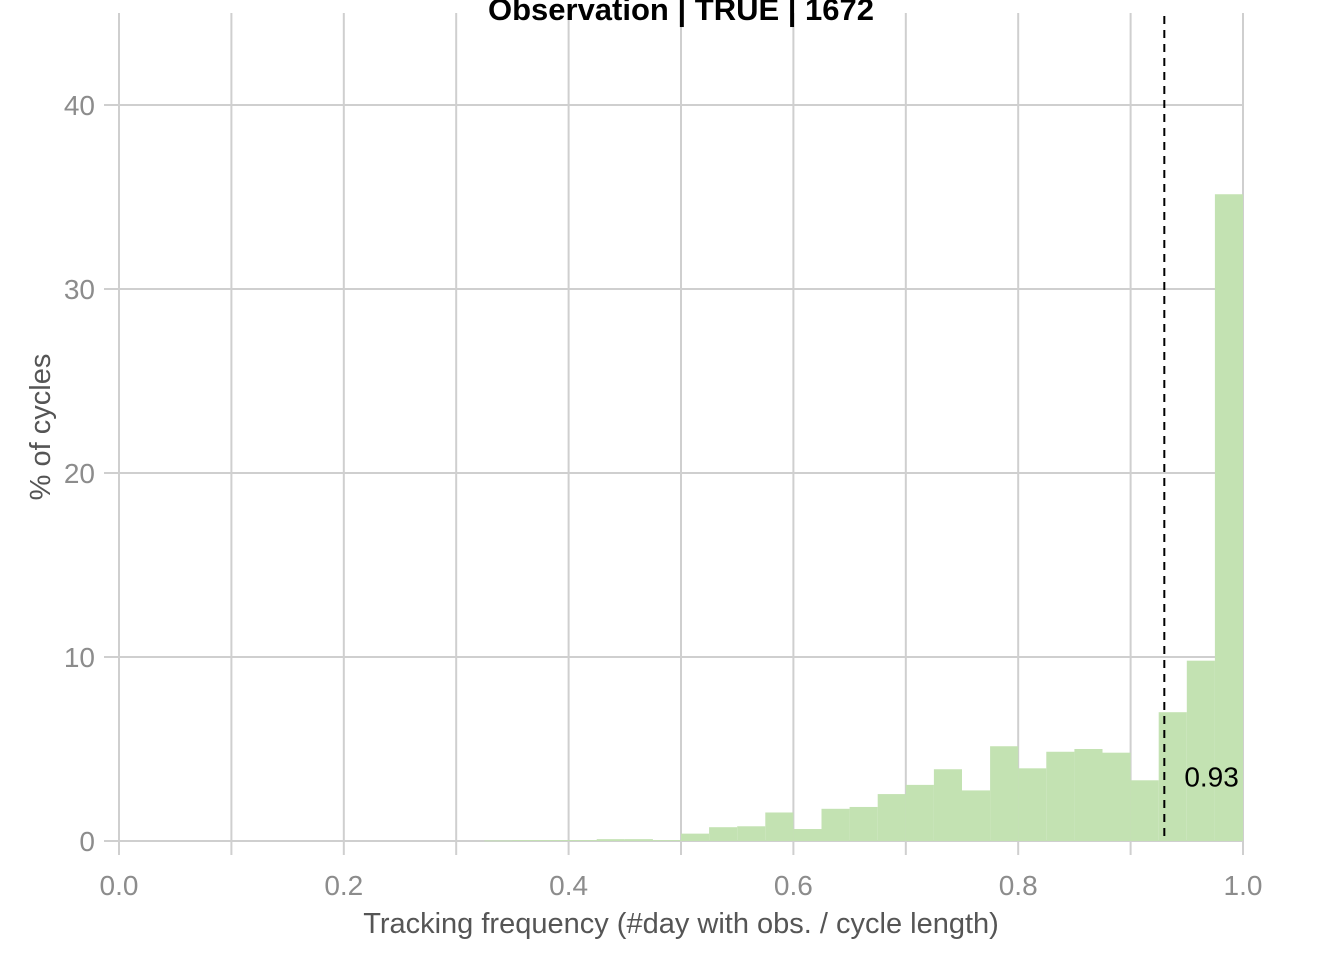 This screenshot has width=1344, height=960. What do you see at coordinates (87, 841) in the screenshot?
I see `y-tick-label: 0` at bounding box center [87, 841].